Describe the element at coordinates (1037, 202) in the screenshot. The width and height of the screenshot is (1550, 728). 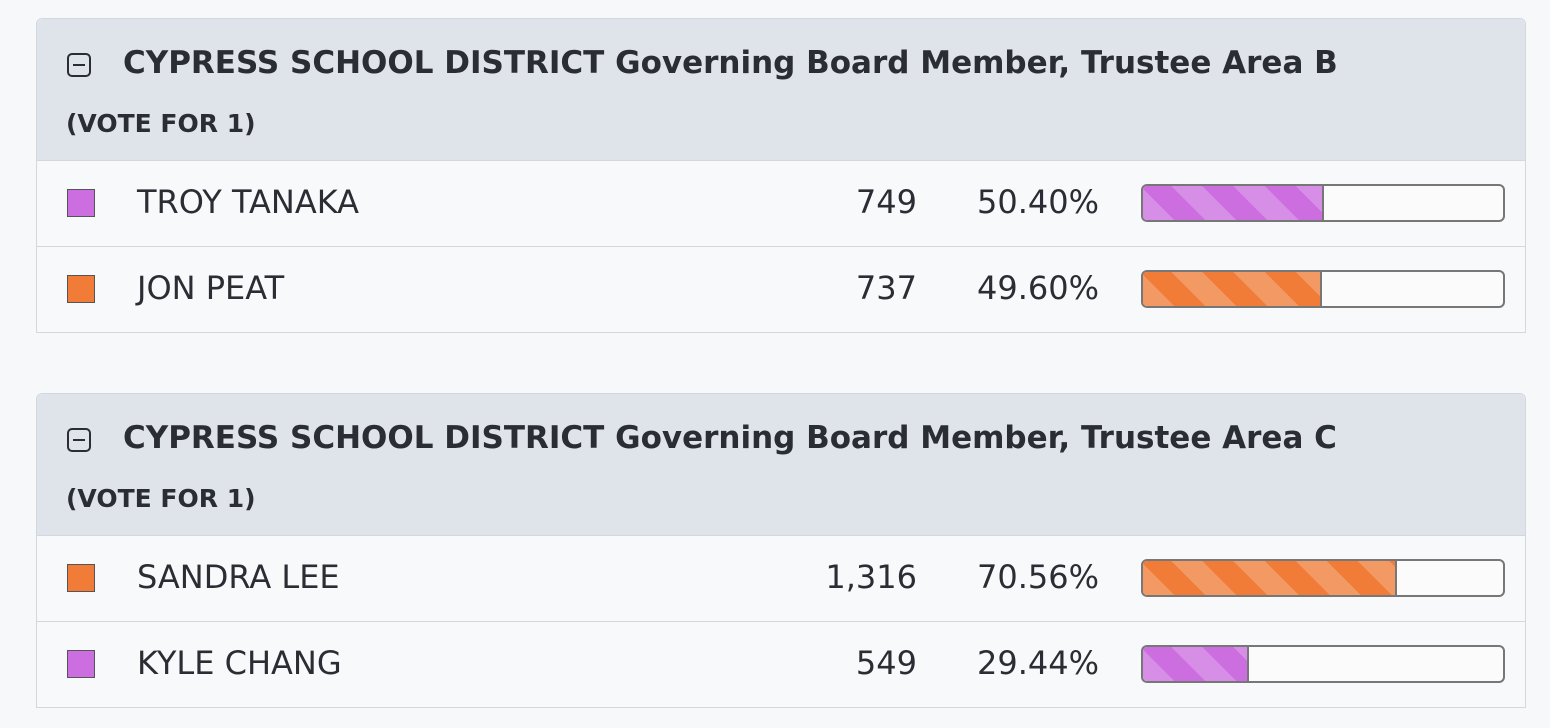
I see `vote-percent: 50.40%` at that location.